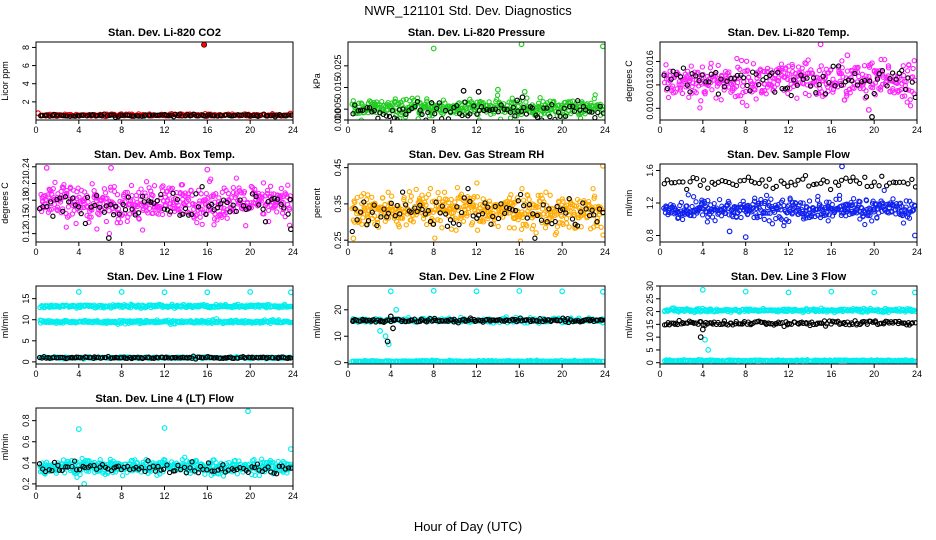  I want to click on x-tick-label: 16, so click(207, 374).